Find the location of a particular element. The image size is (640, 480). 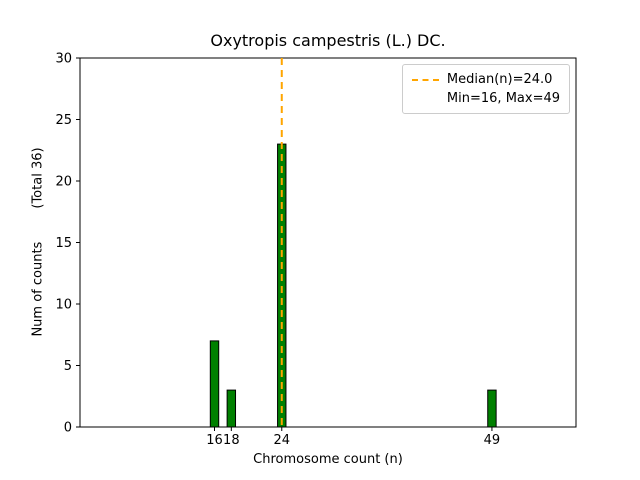

y-tick-label: 0 is located at coordinates (68, 428).